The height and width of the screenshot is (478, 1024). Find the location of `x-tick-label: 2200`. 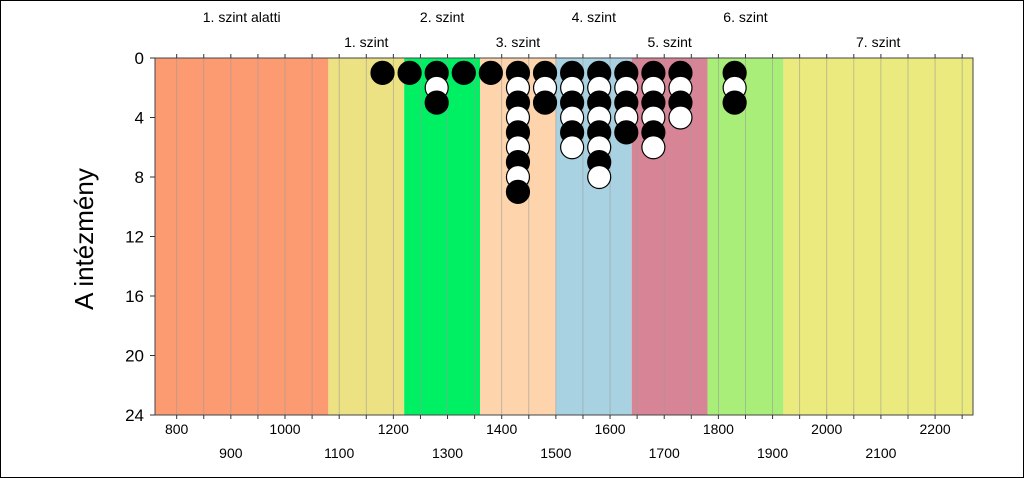

x-tick-label: 2200 is located at coordinates (935, 429).